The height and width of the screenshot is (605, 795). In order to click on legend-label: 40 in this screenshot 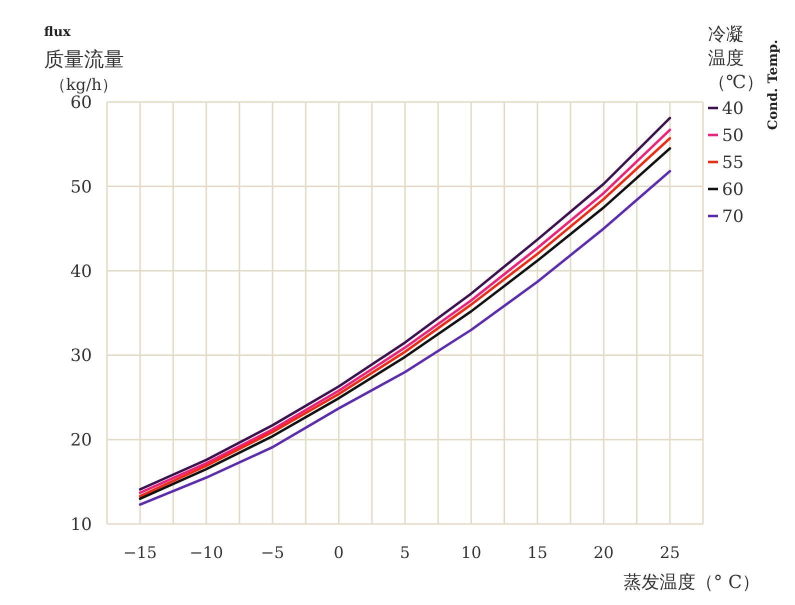, I will do `click(733, 109)`.